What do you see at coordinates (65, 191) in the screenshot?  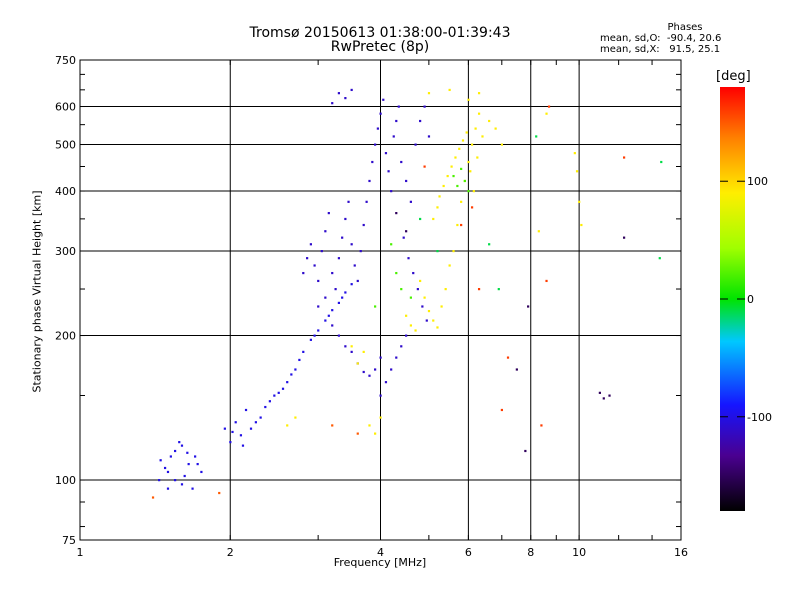 I see `y-tick-label: 400` at bounding box center [65, 191].